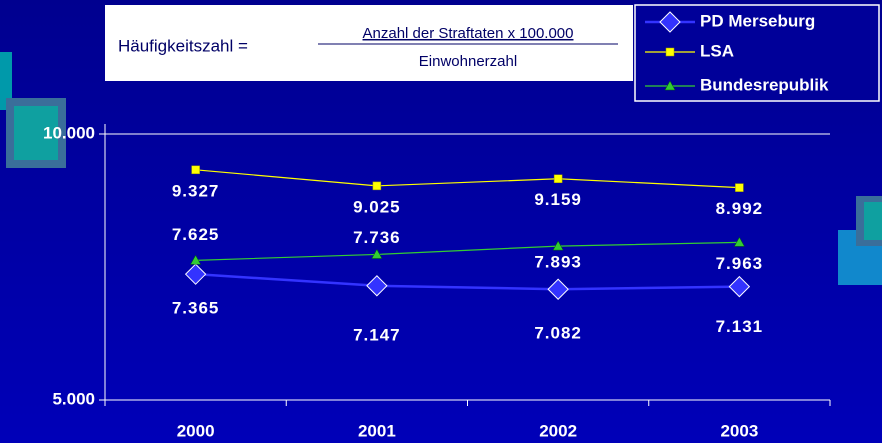 Image resolution: width=882 pixels, height=443 pixels. Describe the element at coordinates (468, 61) in the screenshot. I see `formula-denominator: Einwohnerzahl` at that location.